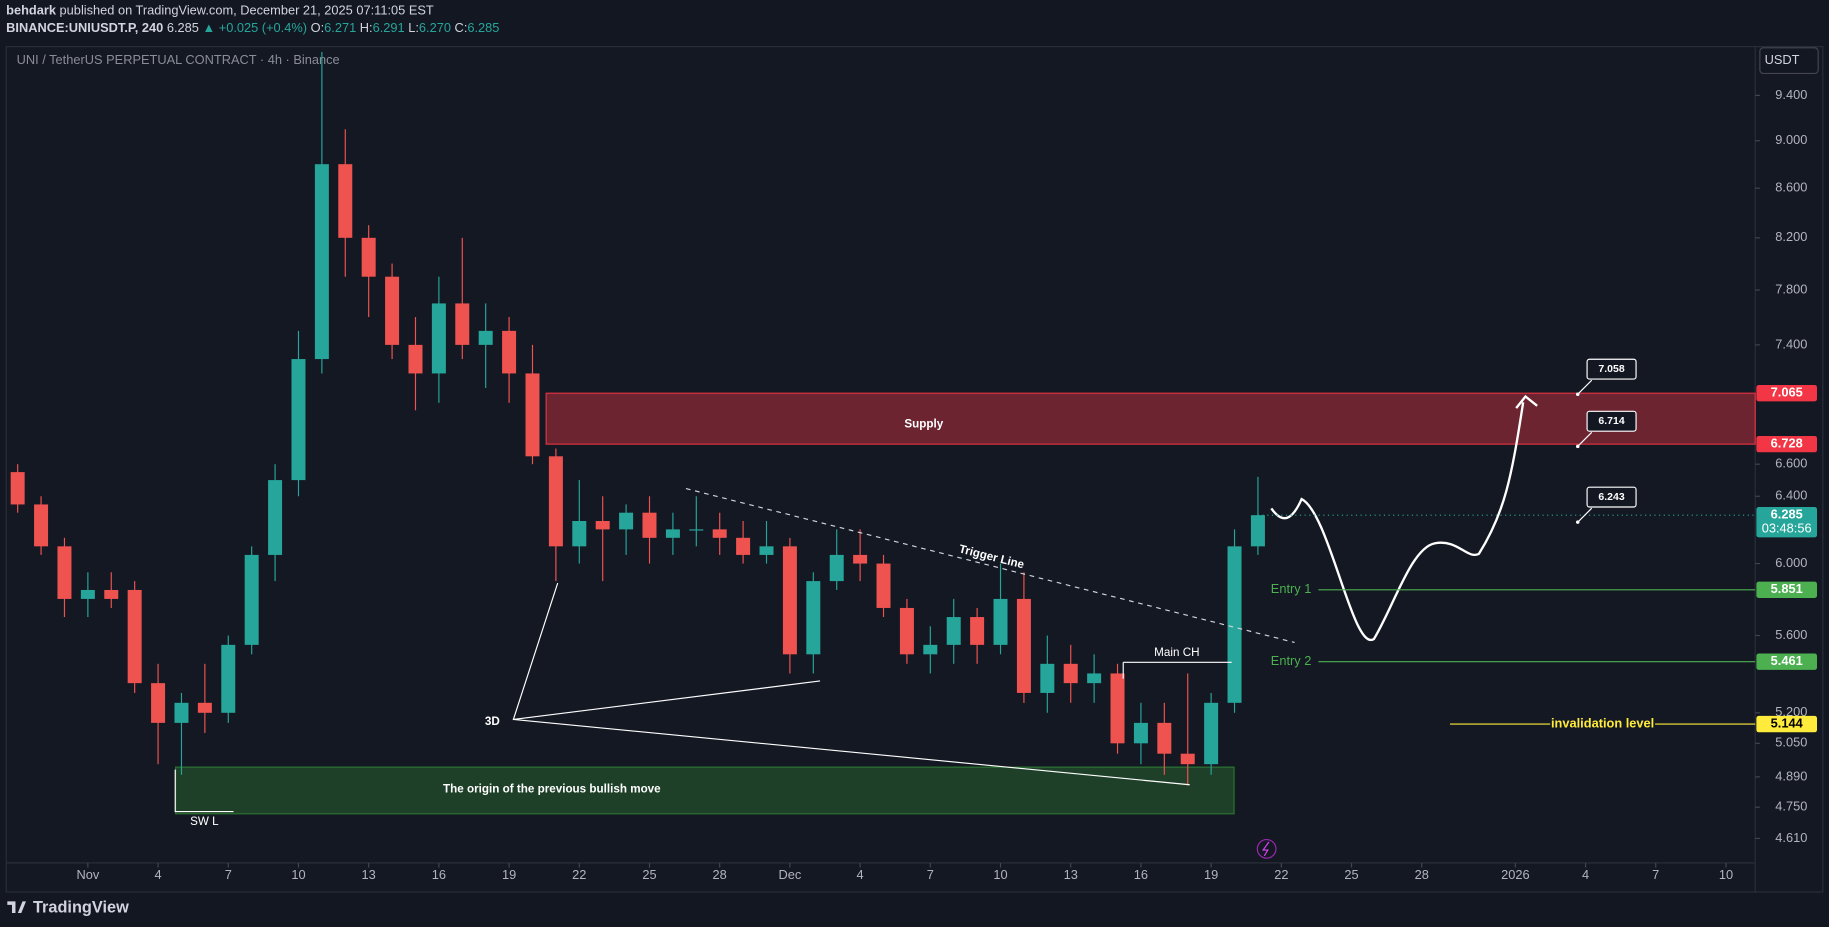  What do you see at coordinates (1791, 837) in the screenshot?
I see `y-tick-label: 4.610` at bounding box center [1791, 837].